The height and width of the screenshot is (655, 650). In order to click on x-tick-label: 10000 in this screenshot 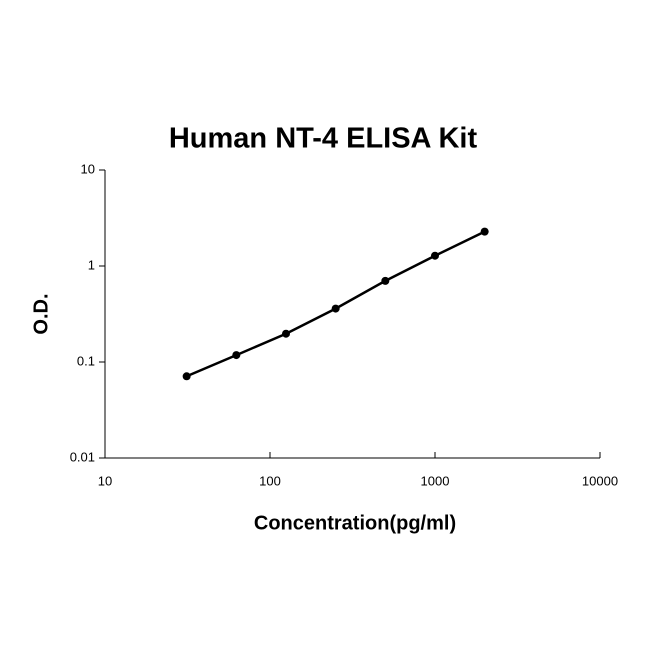, I will do `click(600, 480)`.